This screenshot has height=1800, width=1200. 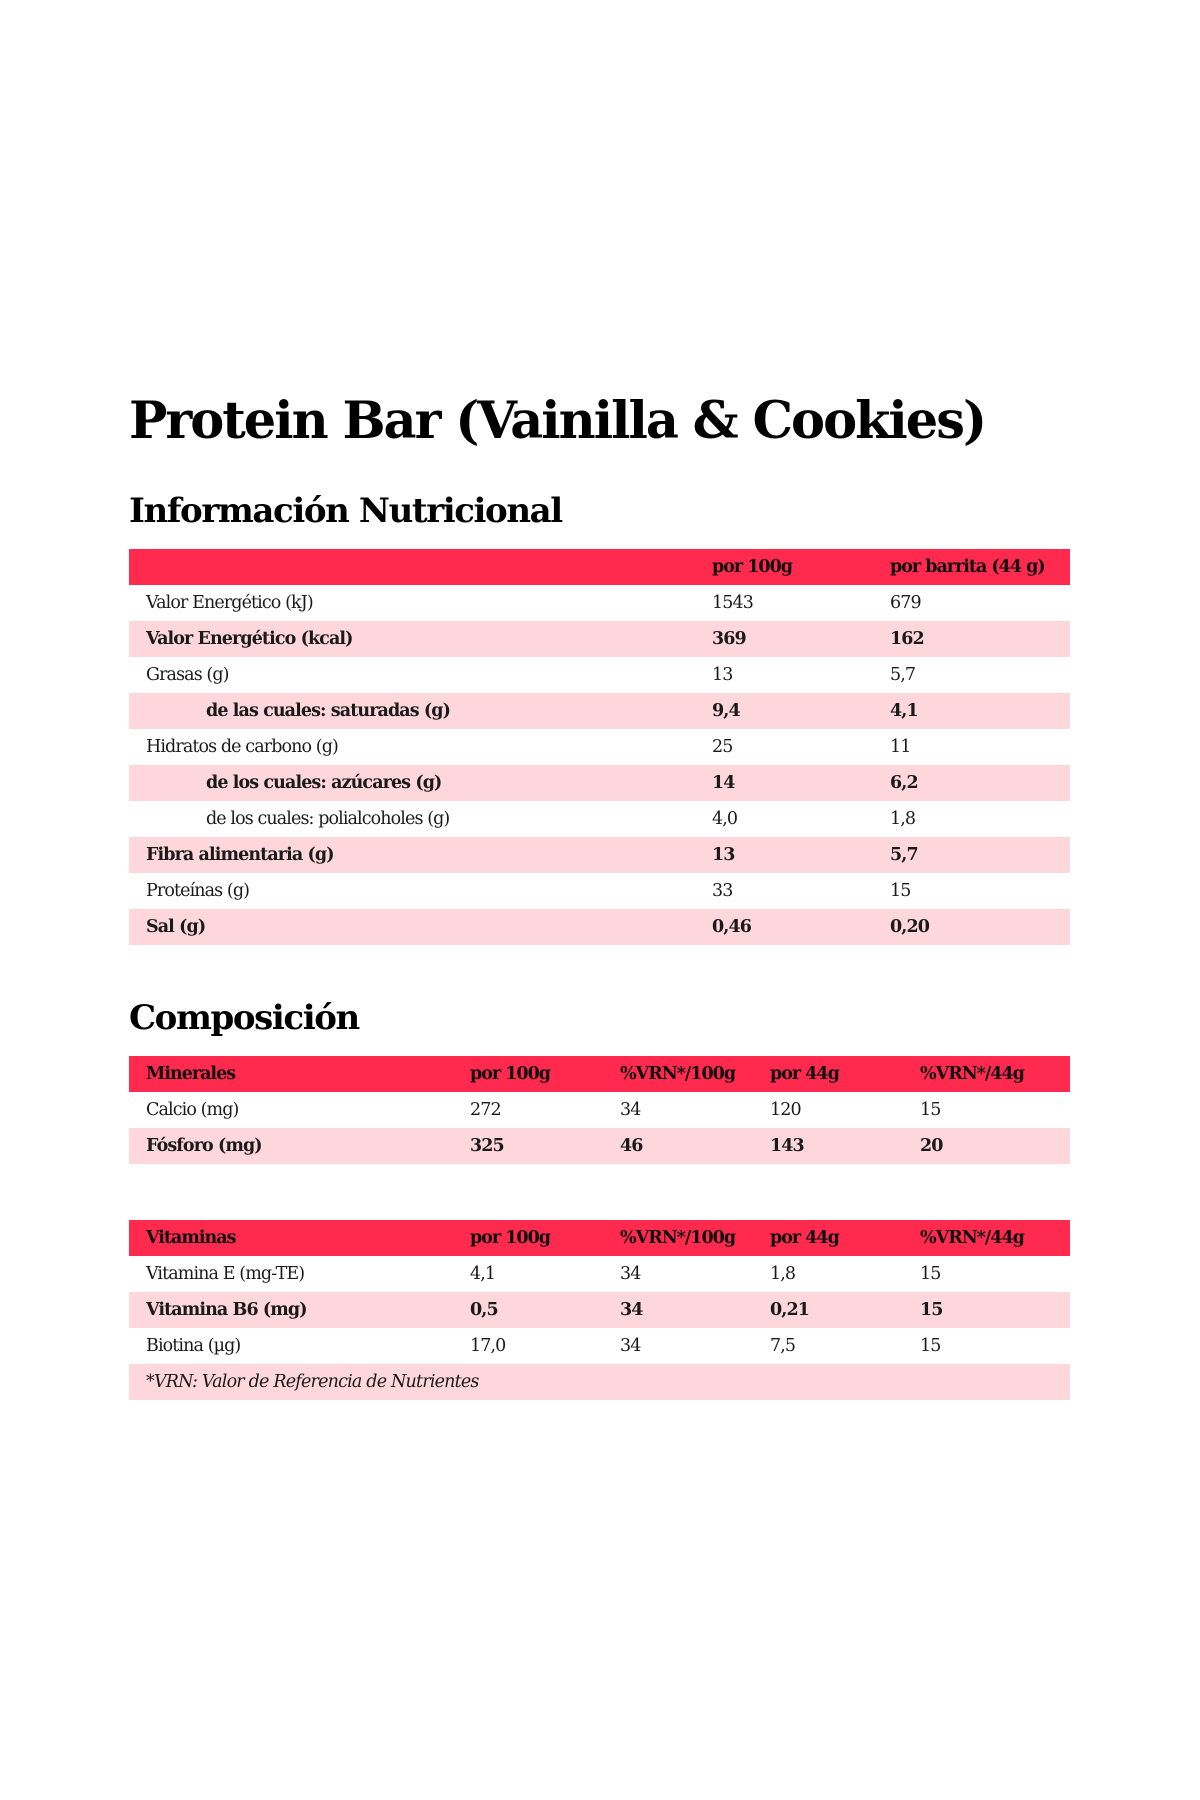 What do you see at coordinates (484, 1310) in the screenshot?
I see `row-per-100g: 0,5` at bounding box center [484, 1310].